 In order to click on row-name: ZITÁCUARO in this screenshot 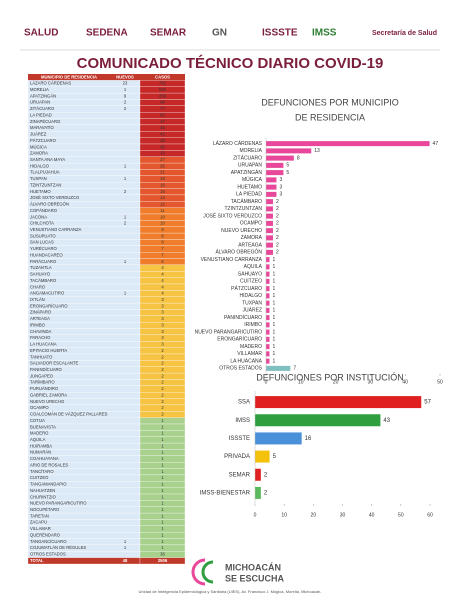, I will do `click(42, 108)`.